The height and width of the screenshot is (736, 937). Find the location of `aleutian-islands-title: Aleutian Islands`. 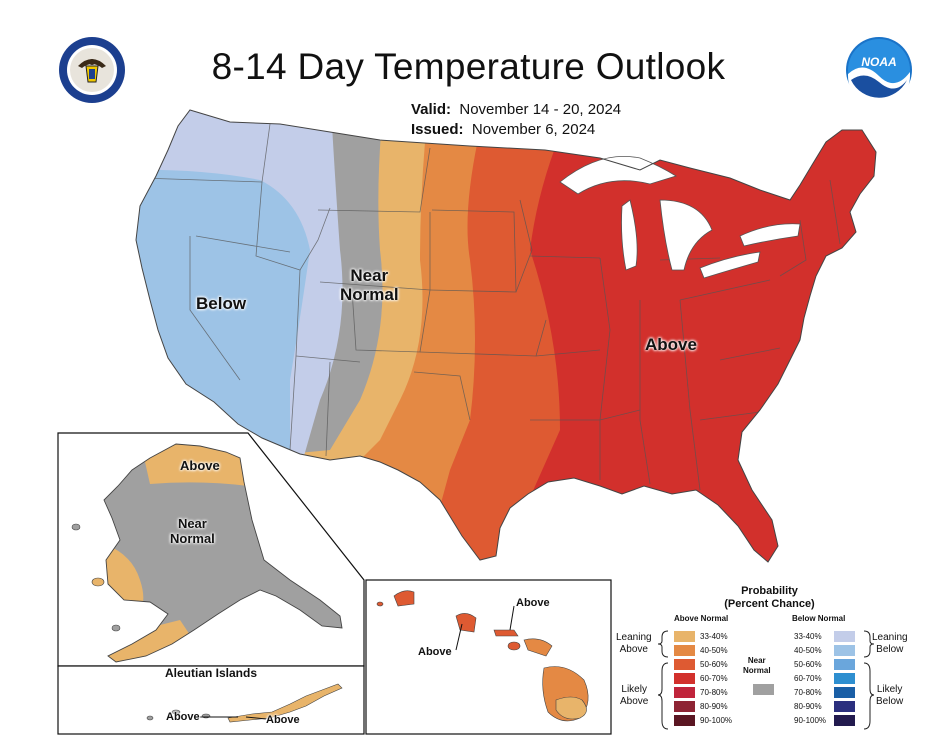

aleutian-islands-title: Aleutian Islands is located at coordinates (211, 673).